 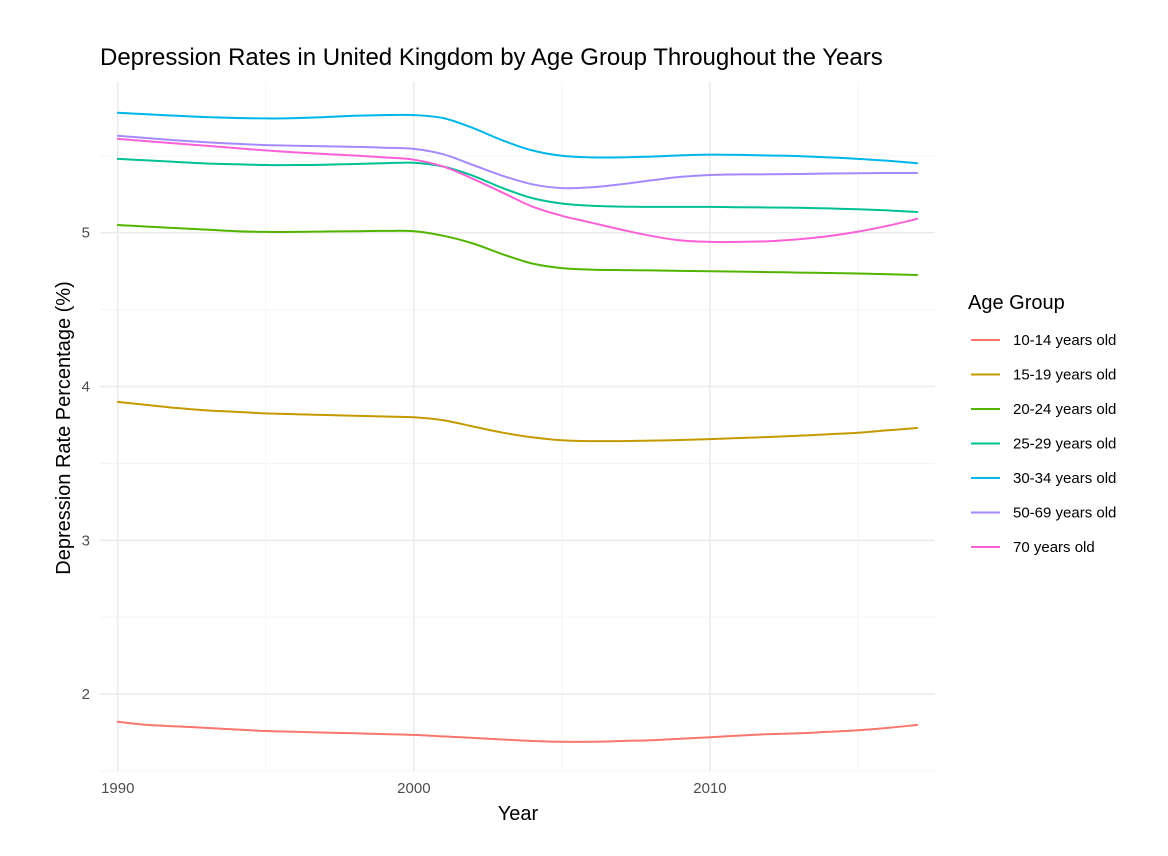 What do you see at coordinates (1064, 513) in the screenshot?
I see `legend-label: 50-69 years old` at bounding box center [1064, 513].